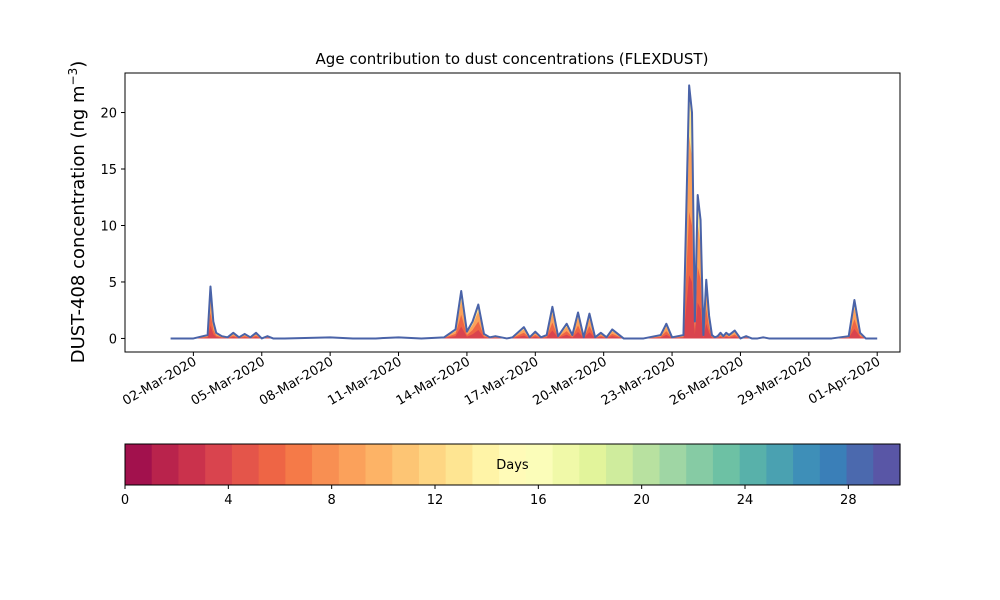 The width and height of the screenshot is (1000, 600). I want to click on colorbar-tick-label: 20, so click(641, 500).